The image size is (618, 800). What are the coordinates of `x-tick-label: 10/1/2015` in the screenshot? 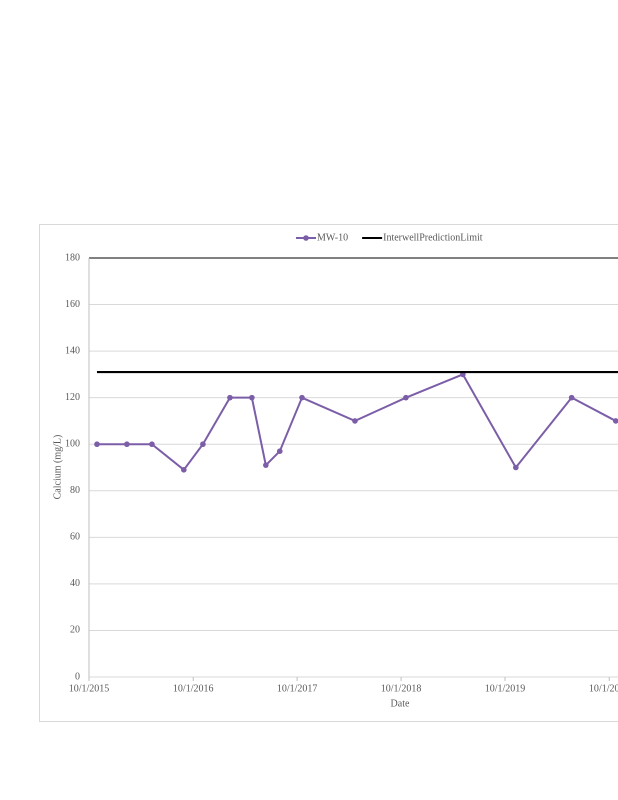 It's located at (89, 688).